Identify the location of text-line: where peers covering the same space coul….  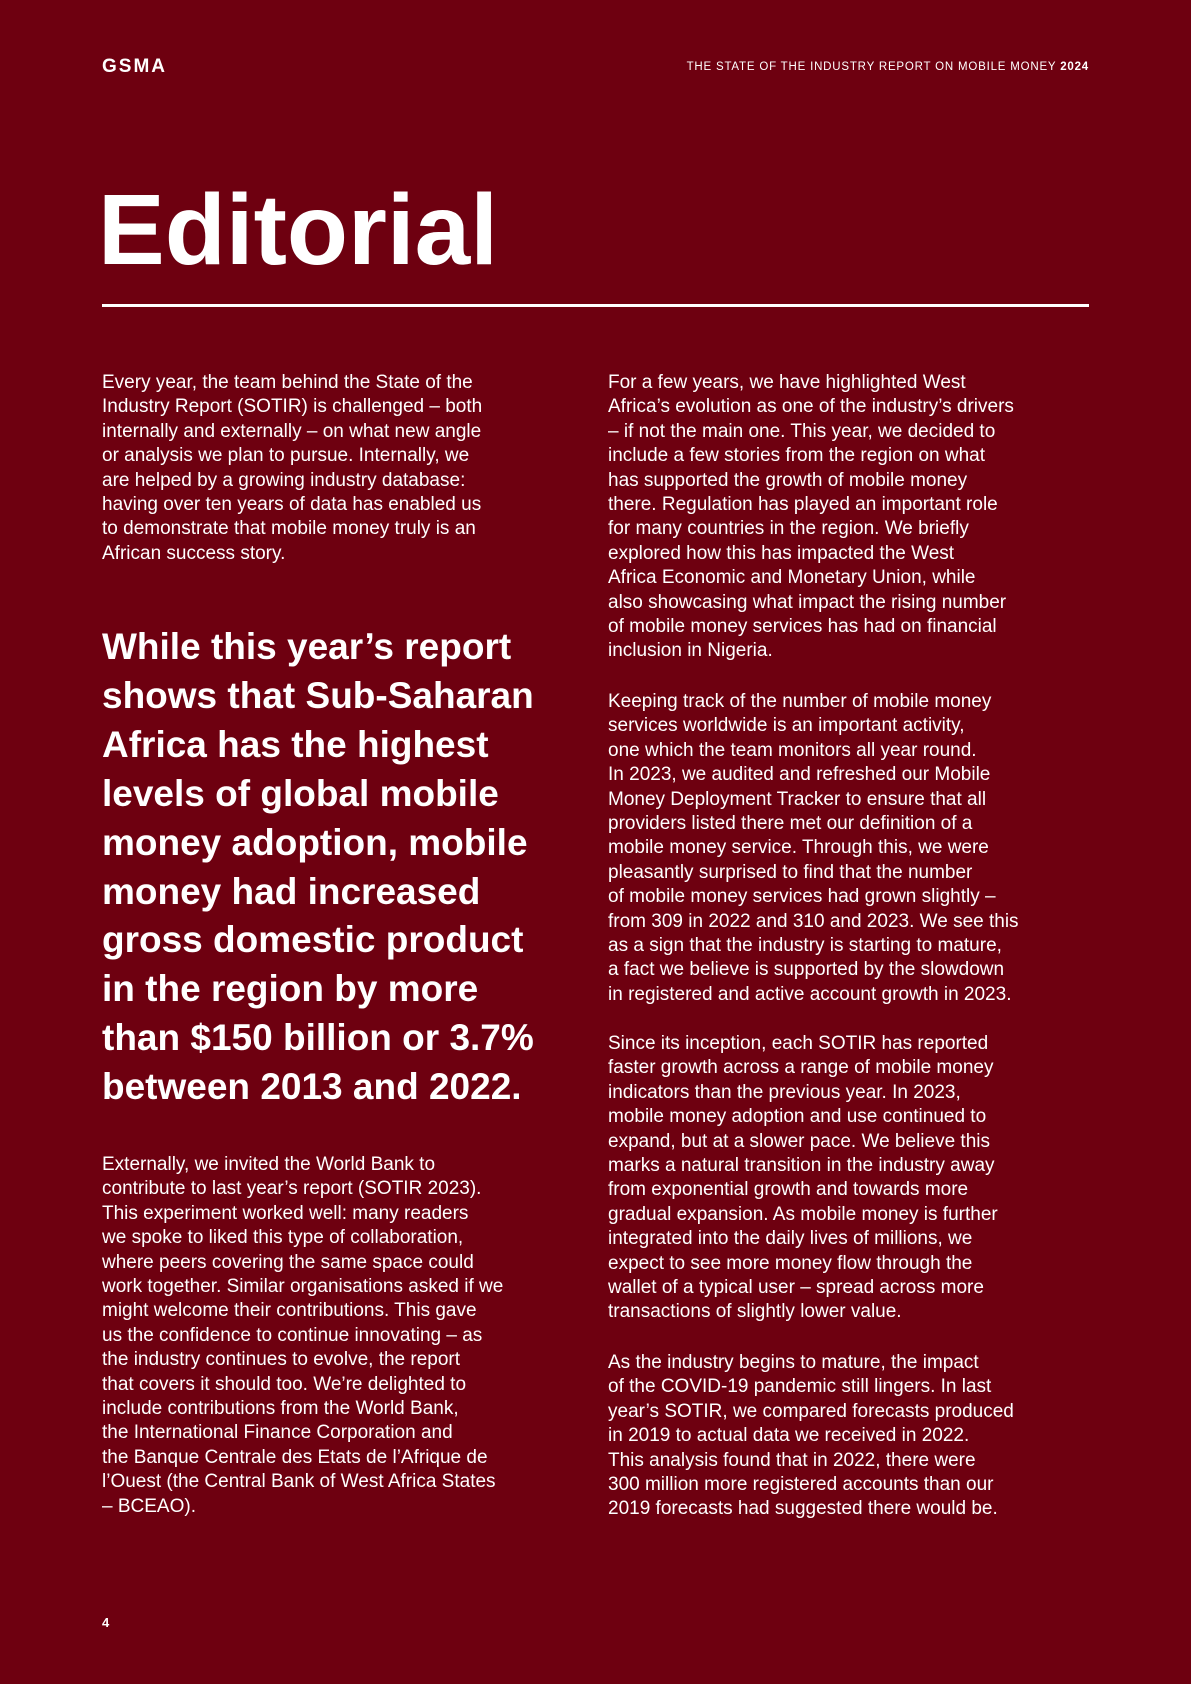
(288, 1262).